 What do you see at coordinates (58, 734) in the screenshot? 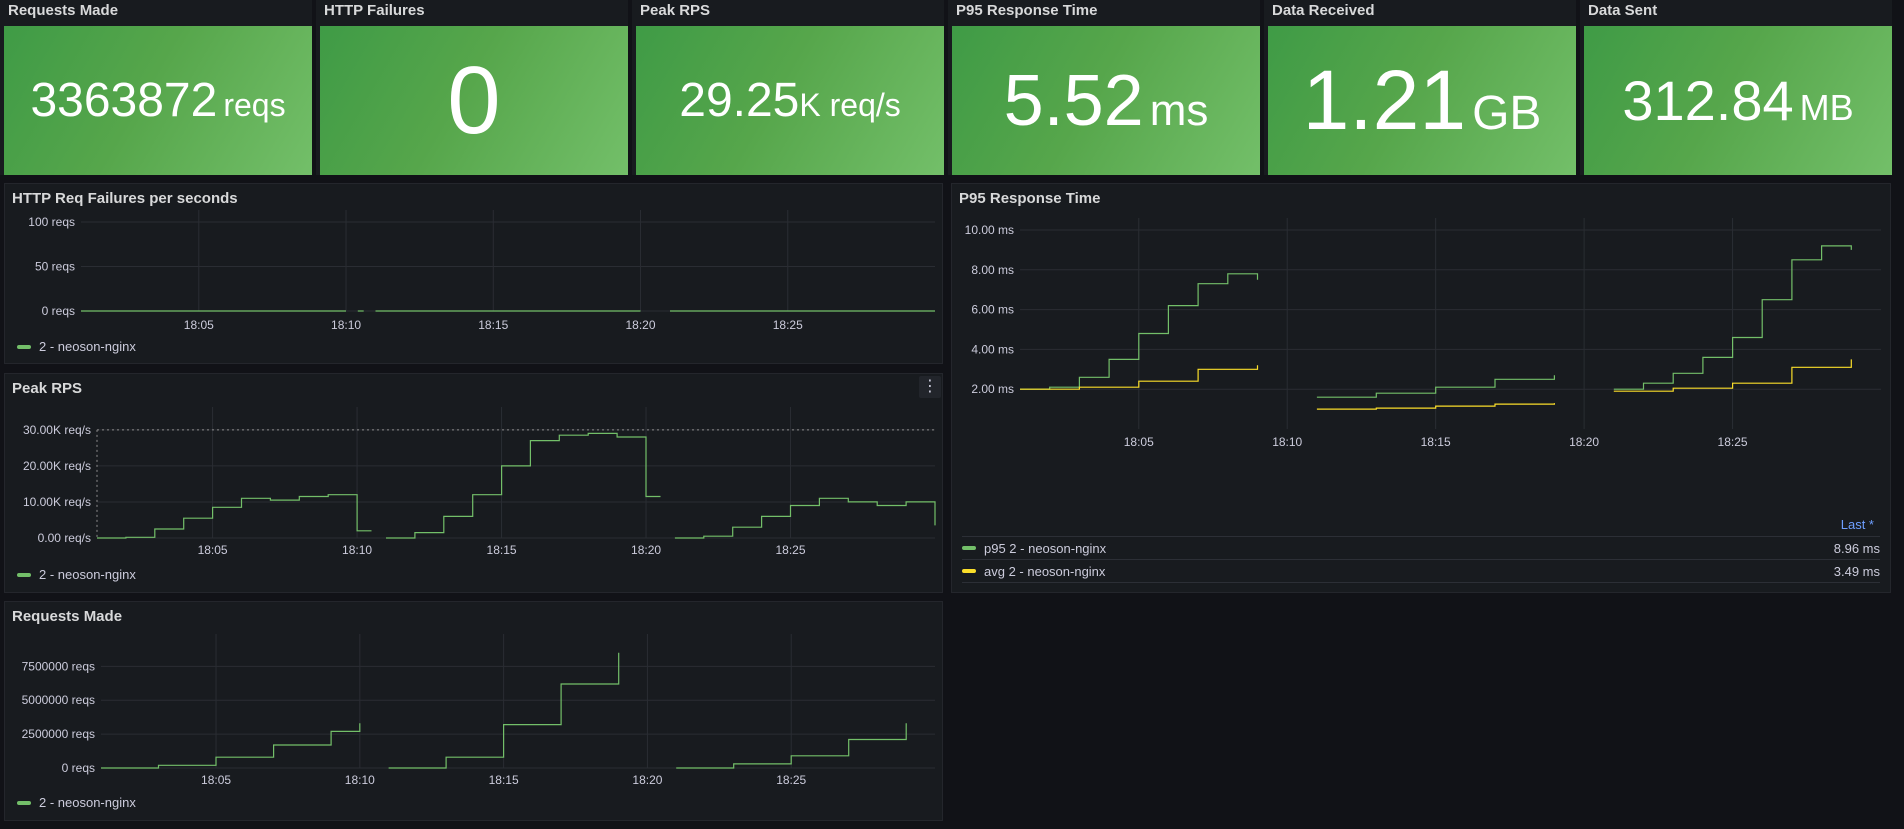
I see `y-tick-label: 2500000 reqs` at bounding box center [58, 734].